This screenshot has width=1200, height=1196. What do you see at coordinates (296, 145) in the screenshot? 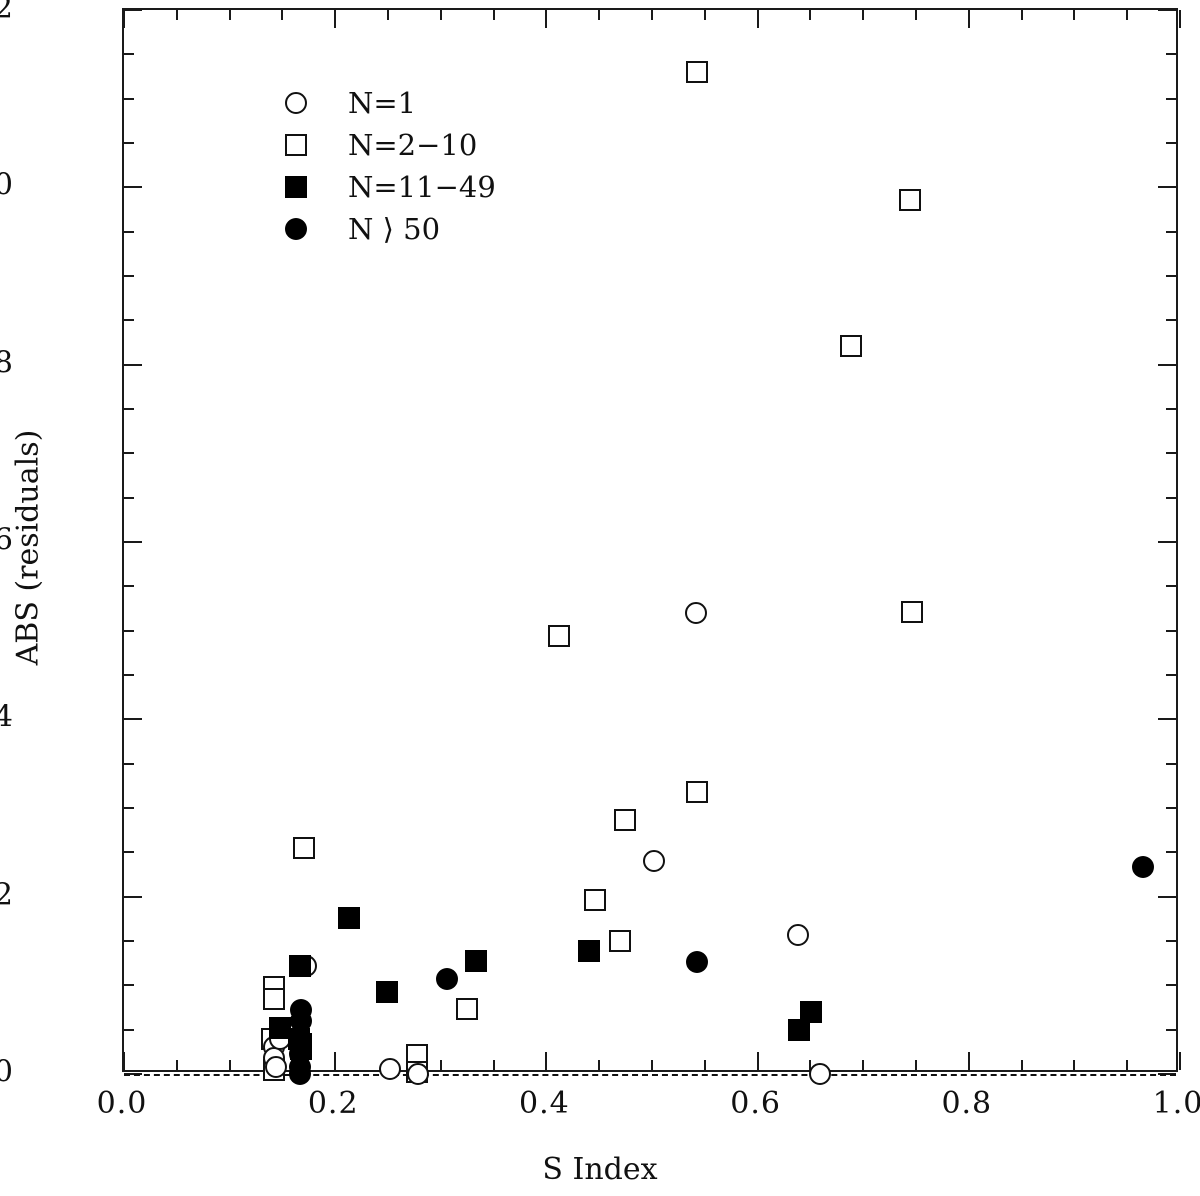
I see `open-square-icon` at bounding box center [296, 145].